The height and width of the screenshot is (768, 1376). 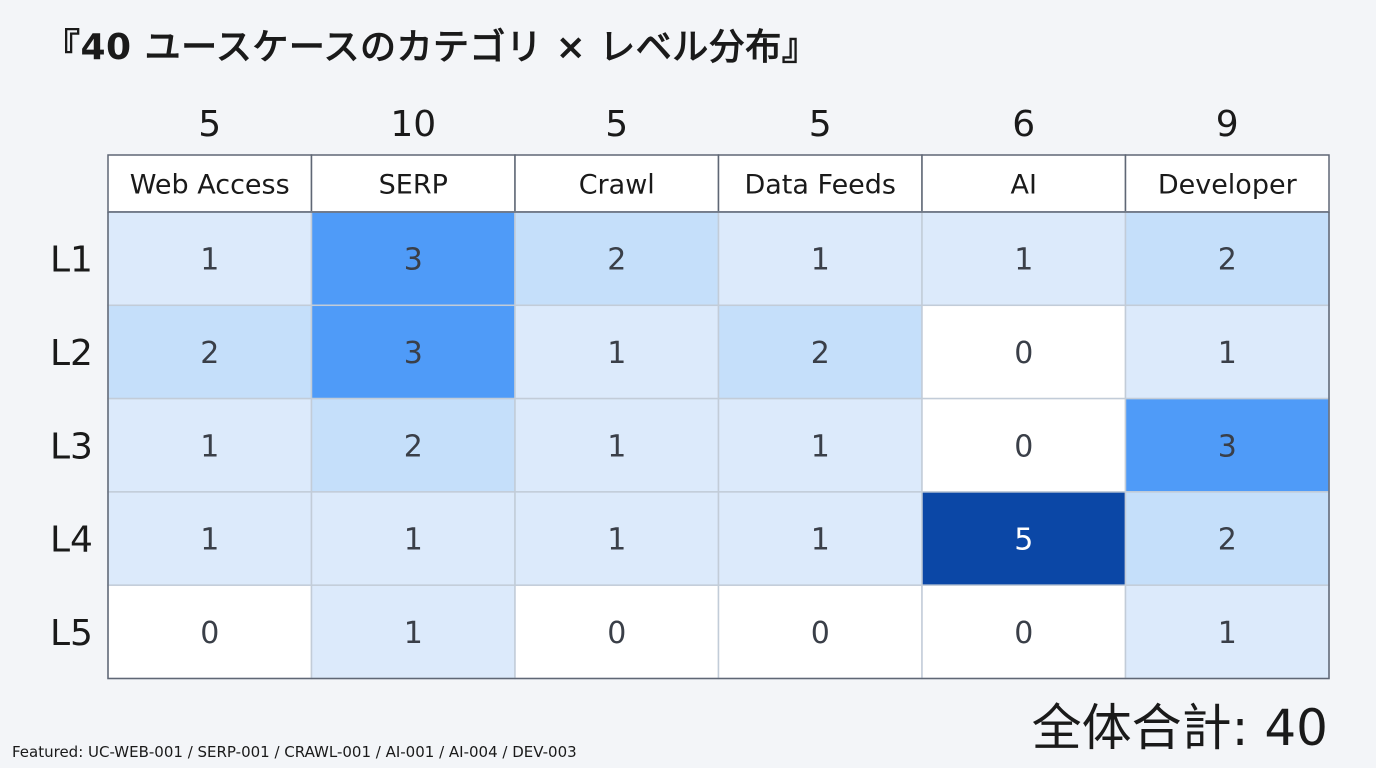 I want to click on grand-total-label: 全体合計: 40, so click(x=1179, y=728).